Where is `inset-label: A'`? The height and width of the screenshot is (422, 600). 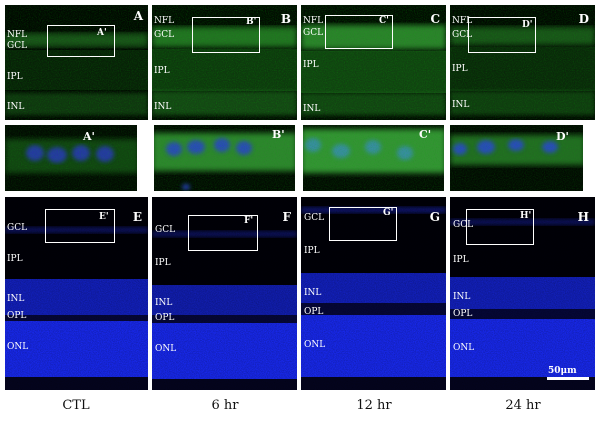 inset-label: A' is located at coordinates (89, 136).